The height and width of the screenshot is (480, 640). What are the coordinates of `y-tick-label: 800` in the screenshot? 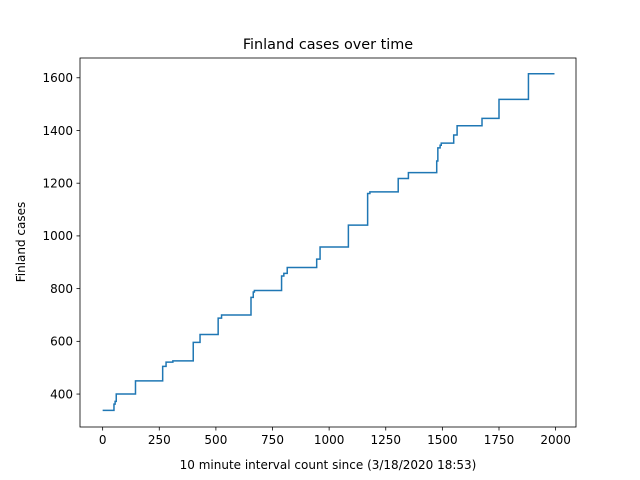 It's located at (61, 289).